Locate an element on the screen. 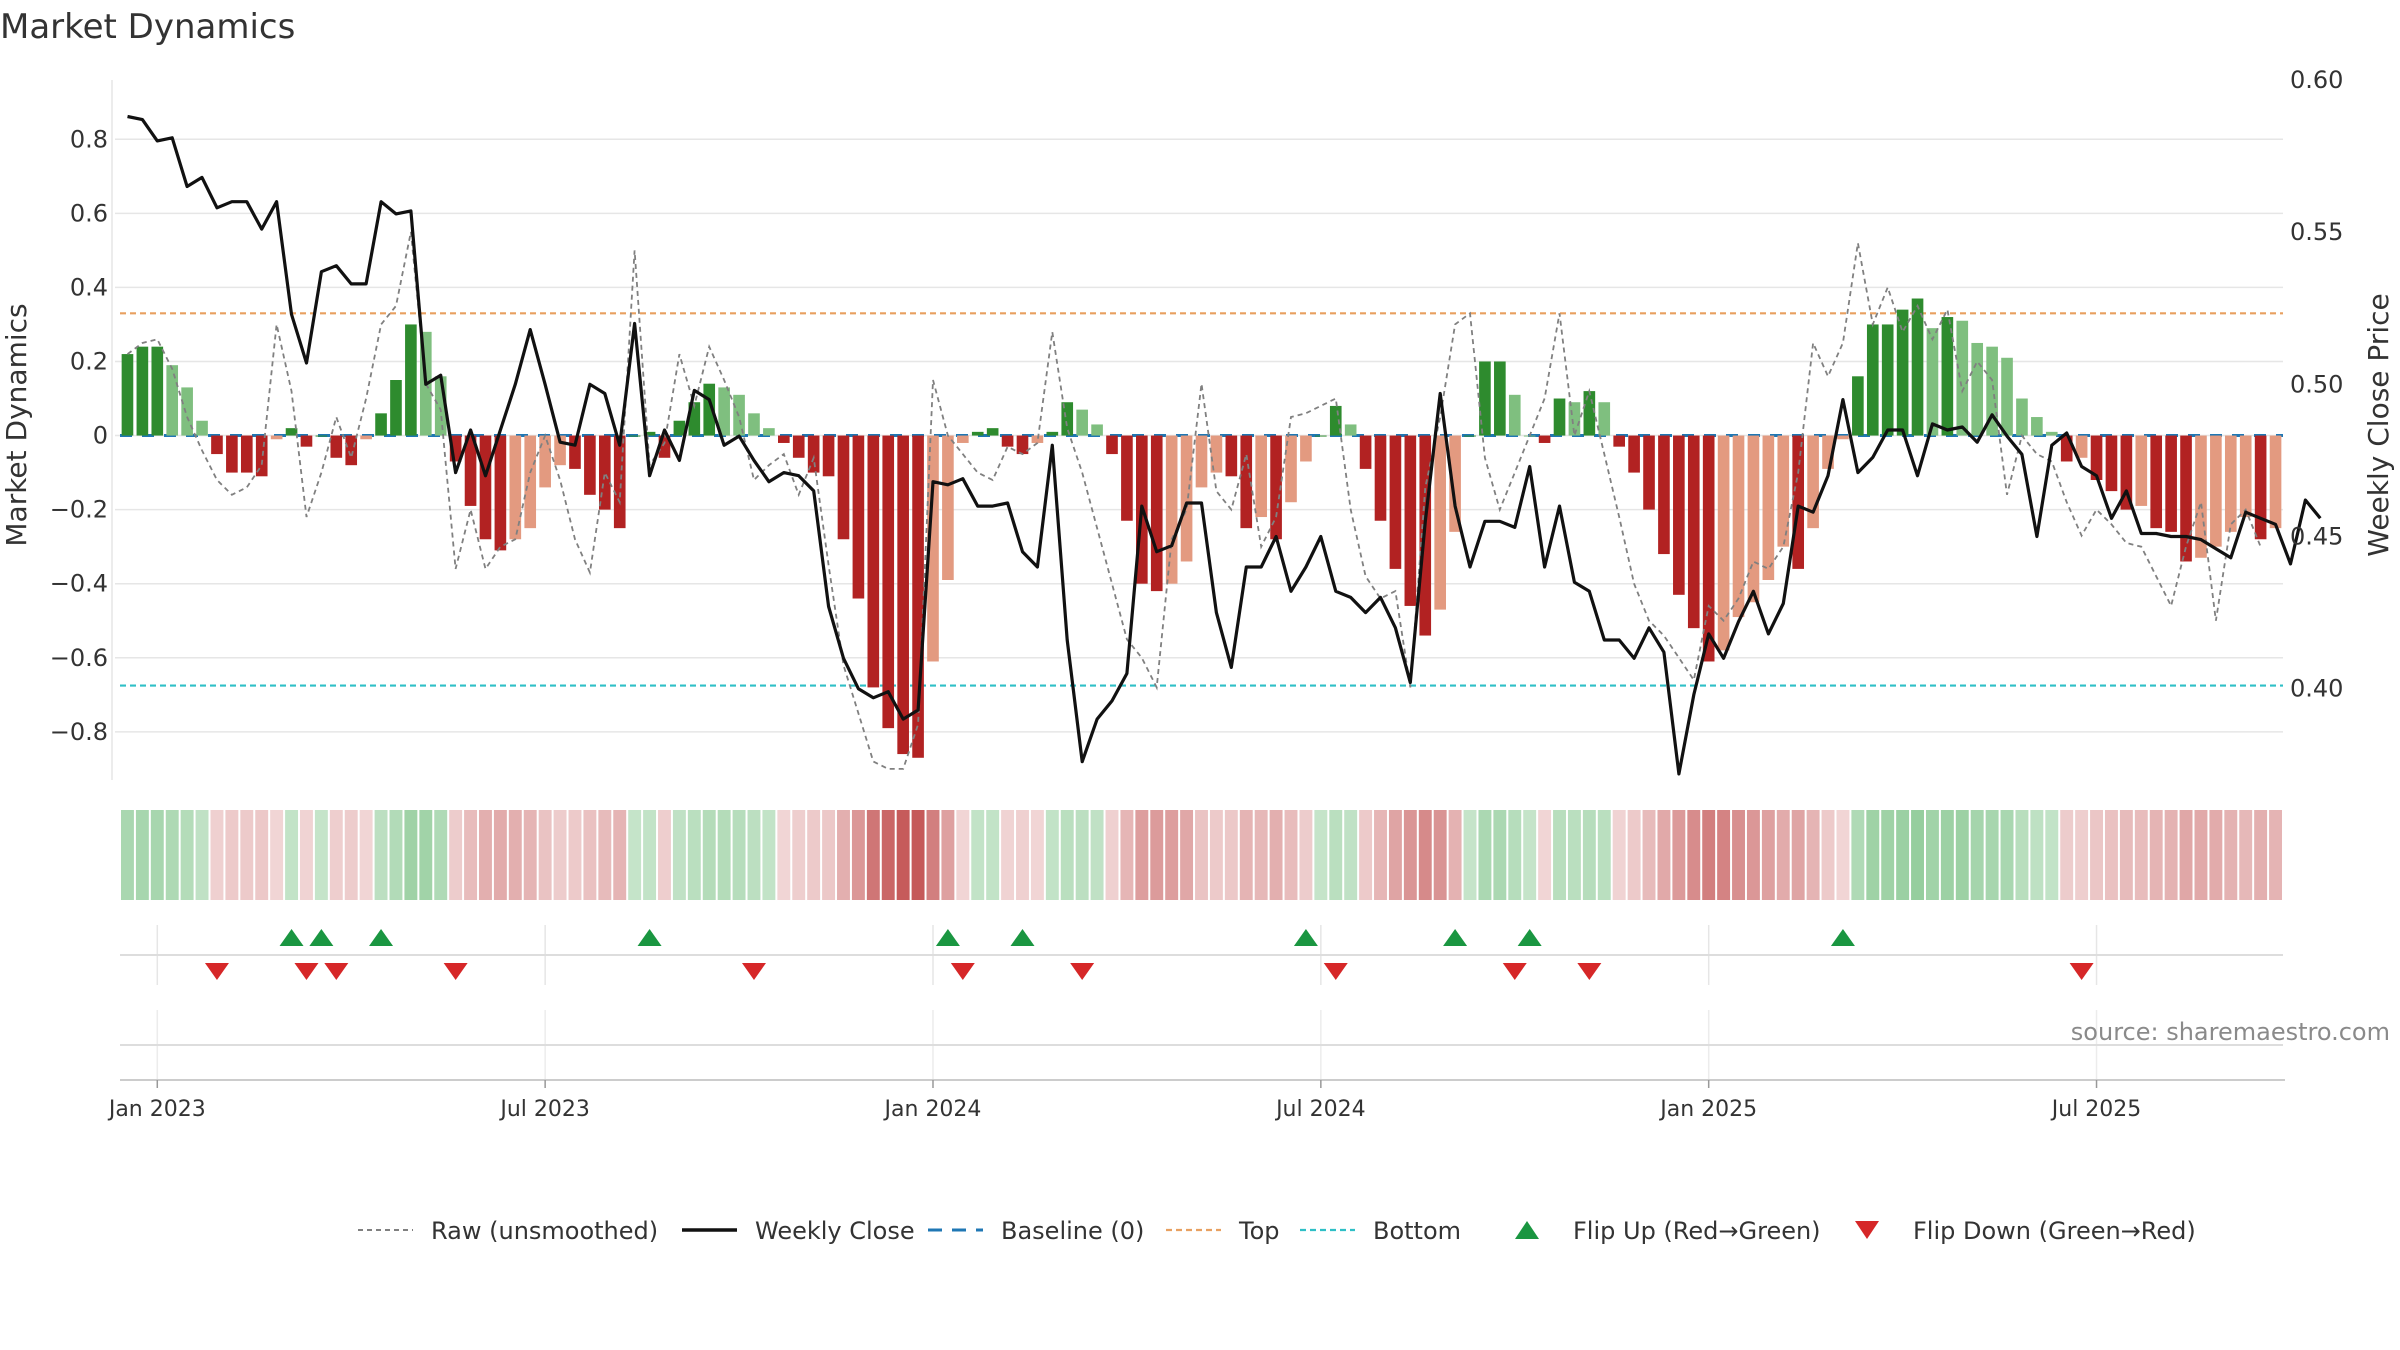 This screenshot has height=1350, width=2400. left-tick-label: −0.6 is located at coordinates (79, 658).